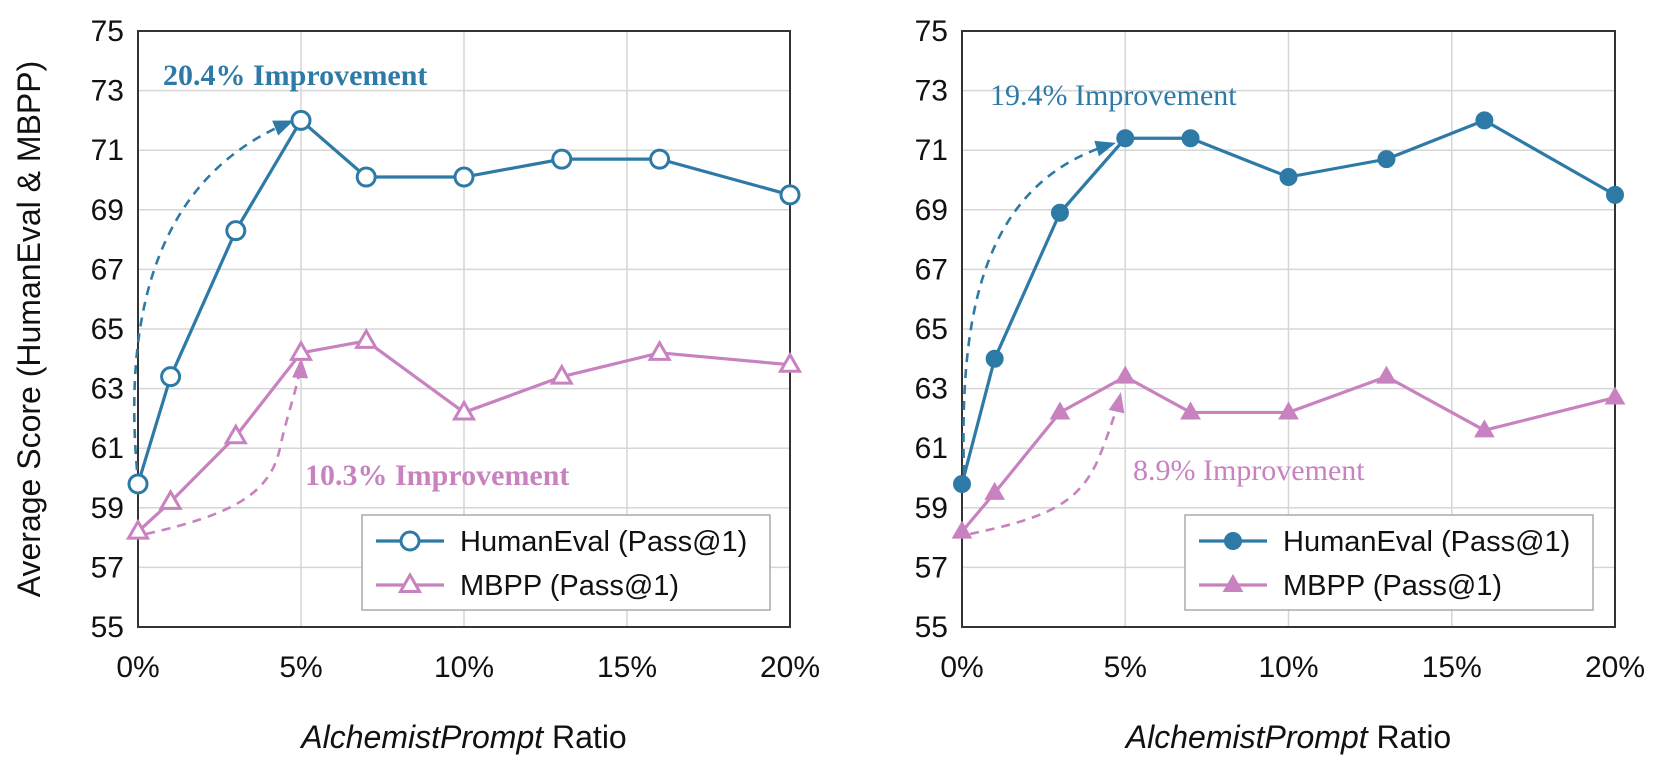 This screenshot has height=766, width=1660. Describe the element at coordinates (1113, 95) in the screenshot. I see `improvement-annotation: 19.4% Improvement` at that location.